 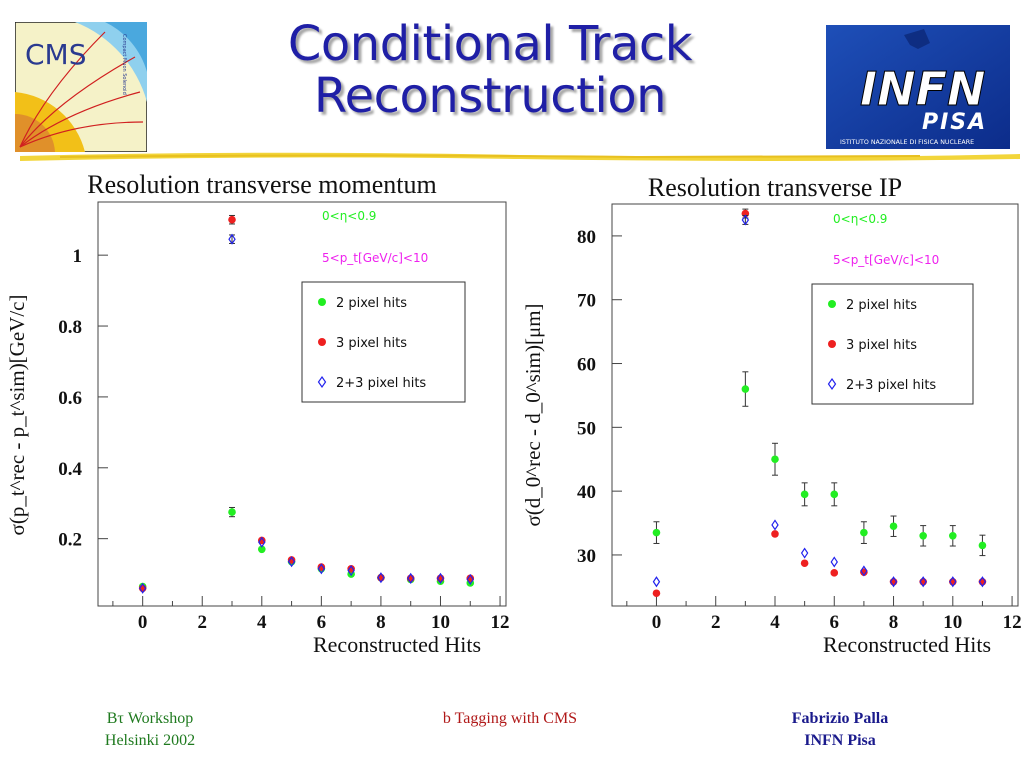 What do you see at coordinates (840, 740) in the screenshot?
I see `footer-author-affiliation: INFN Pisa` at bounding box center [840, 740].